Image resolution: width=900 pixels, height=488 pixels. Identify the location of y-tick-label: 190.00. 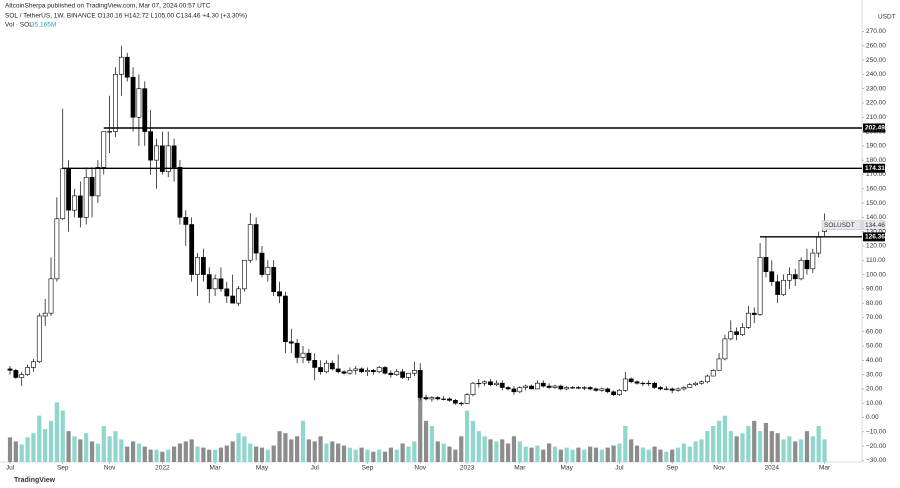
(876, 146).